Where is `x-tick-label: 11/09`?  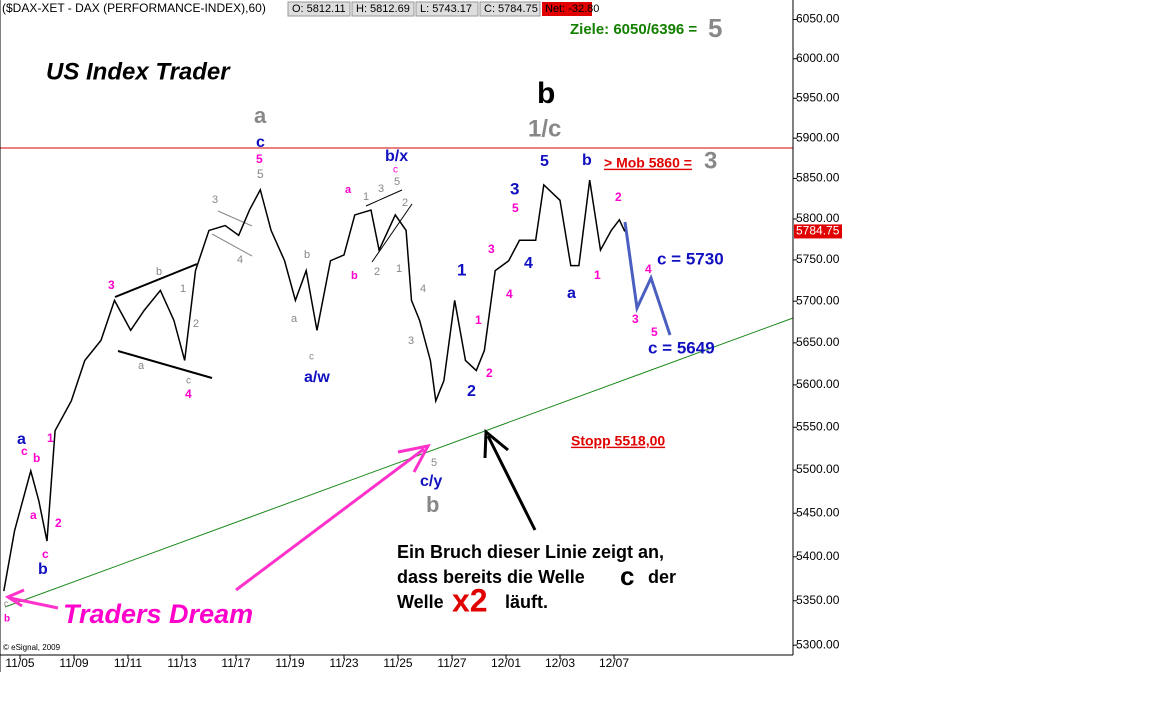
x-tick-label: 11/09 is located at coordinates (73, 663).